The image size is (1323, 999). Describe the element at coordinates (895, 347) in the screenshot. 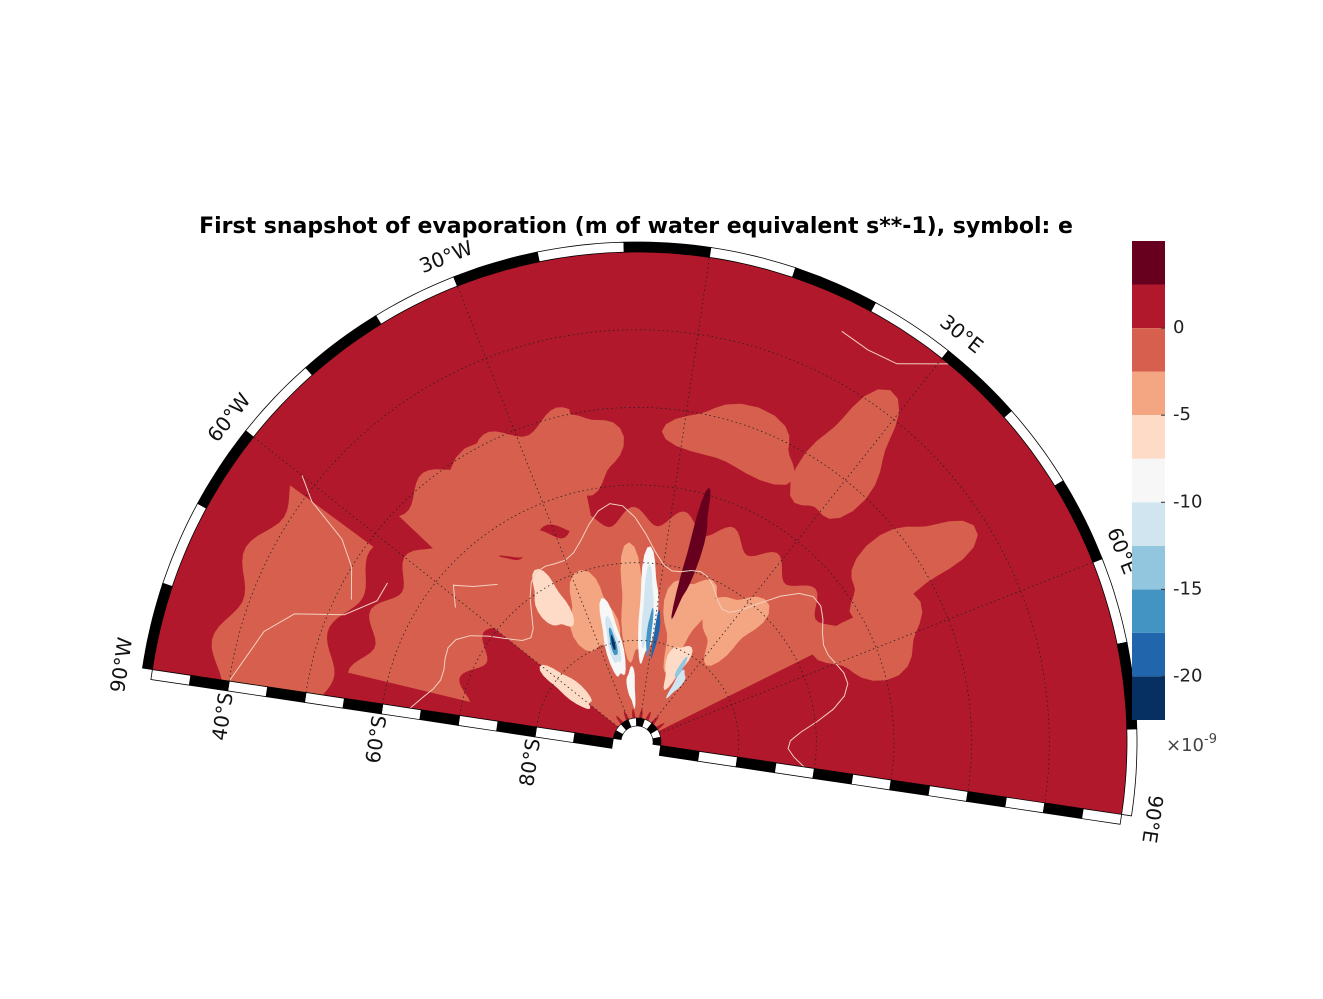

I see `africa-coastline` at that location.